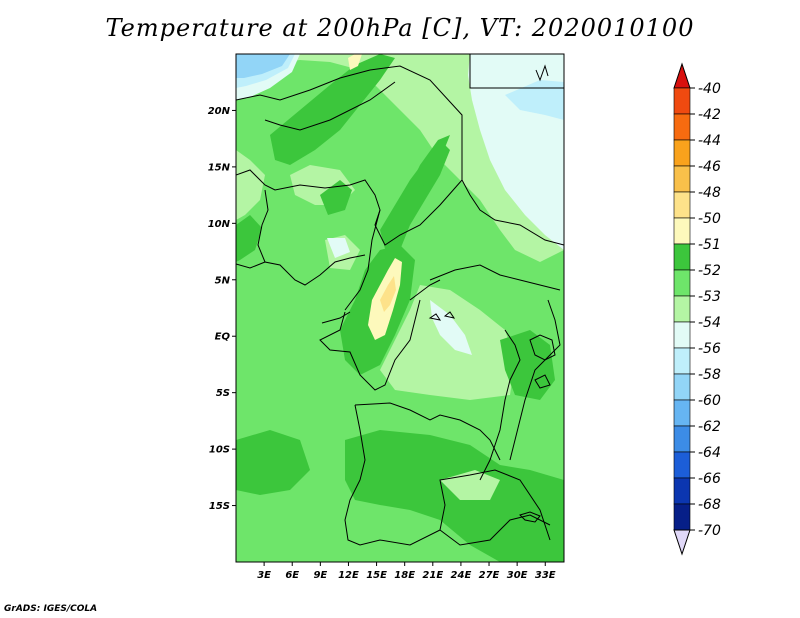 This screenshot has height=618, width=800. I want to click on lon-tick-label: 3E, so click(264, 575).